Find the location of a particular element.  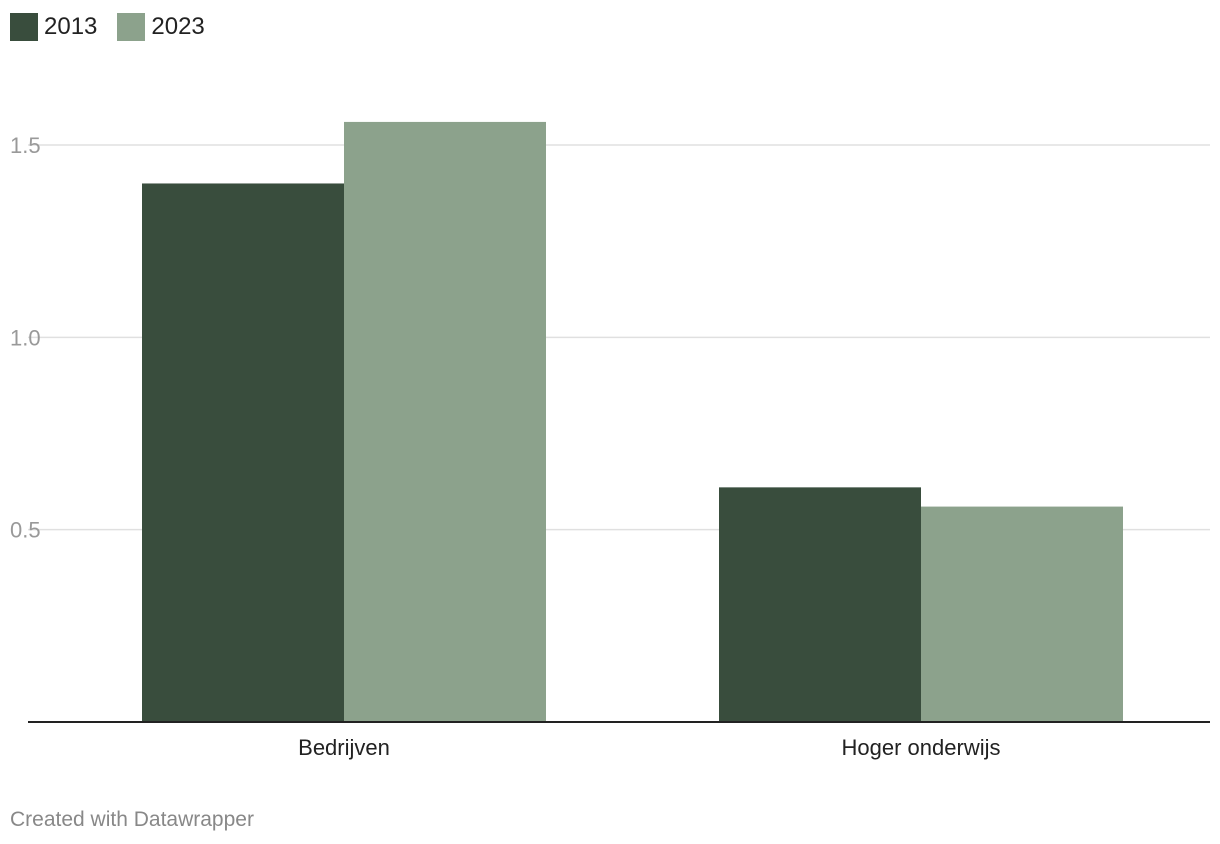

legend-item-2023: 2023 is located at coordinates (161, 27).